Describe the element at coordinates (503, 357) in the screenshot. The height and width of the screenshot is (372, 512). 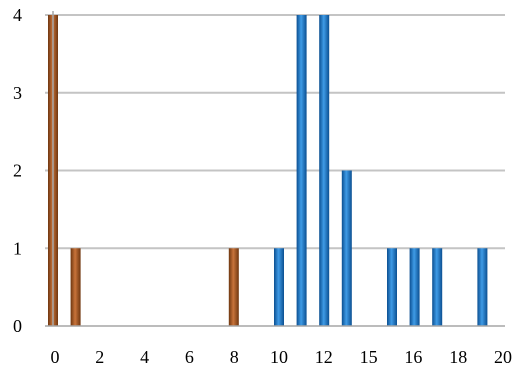
I see `x-tick-label: 20` at that location.